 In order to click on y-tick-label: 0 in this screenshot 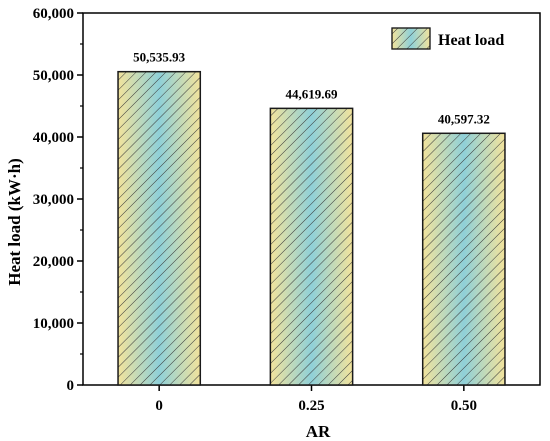, I will do `click(71, 386)`.